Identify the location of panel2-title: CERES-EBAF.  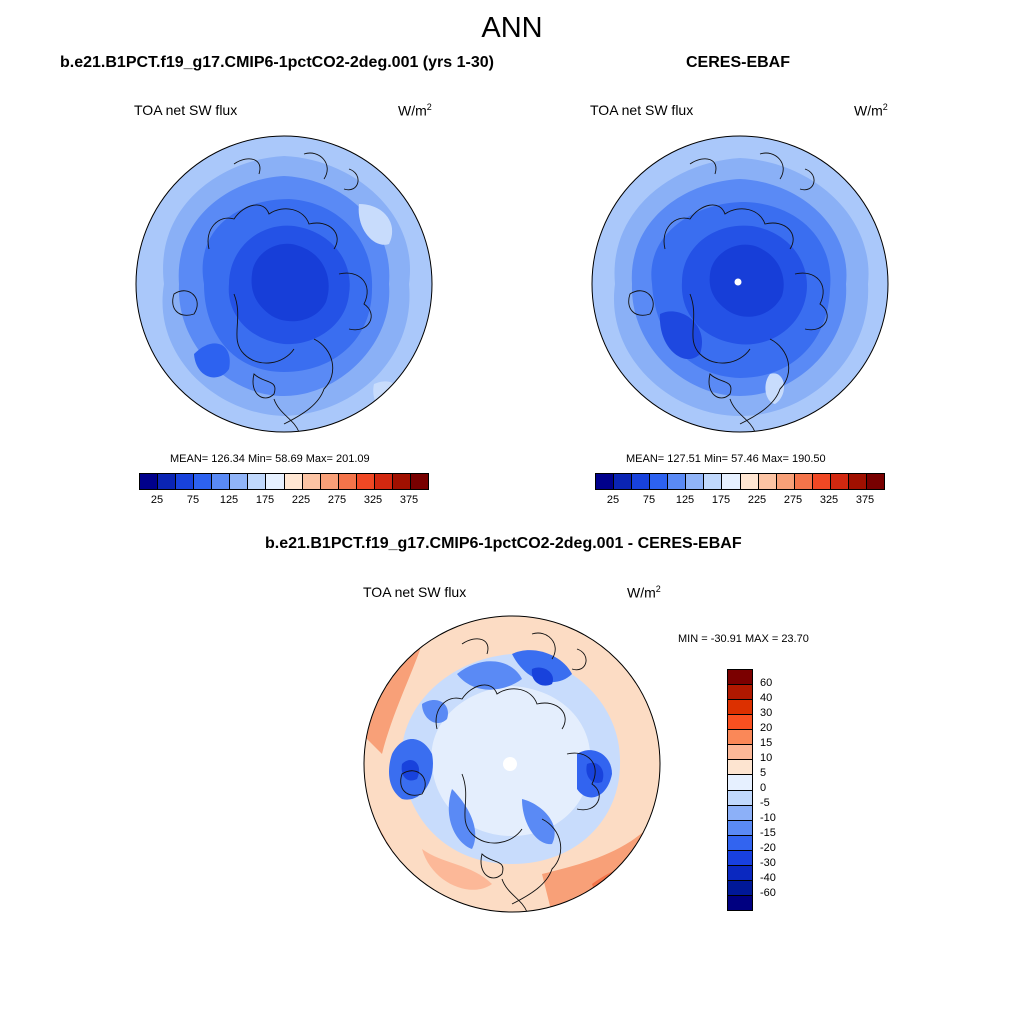
(738, 62).